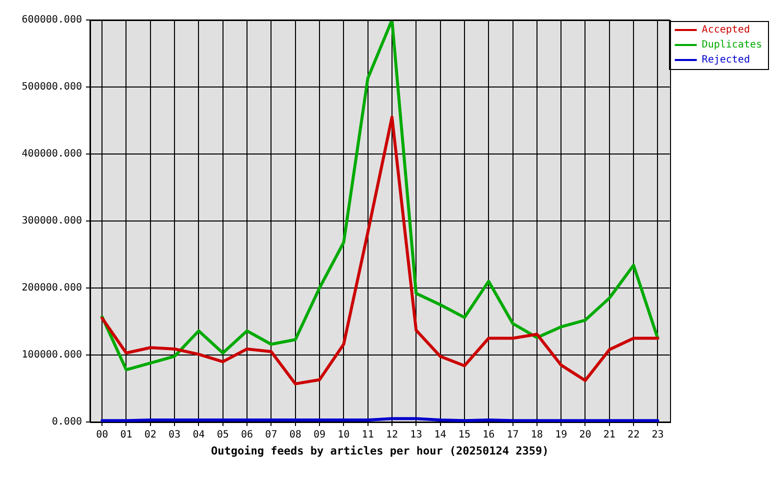 Image resolution: width=780 pixels, height=480 pixels. Describe the element at coordinates (102, 435) in the screenshot. I see `x-tick-label: 00` at that location.